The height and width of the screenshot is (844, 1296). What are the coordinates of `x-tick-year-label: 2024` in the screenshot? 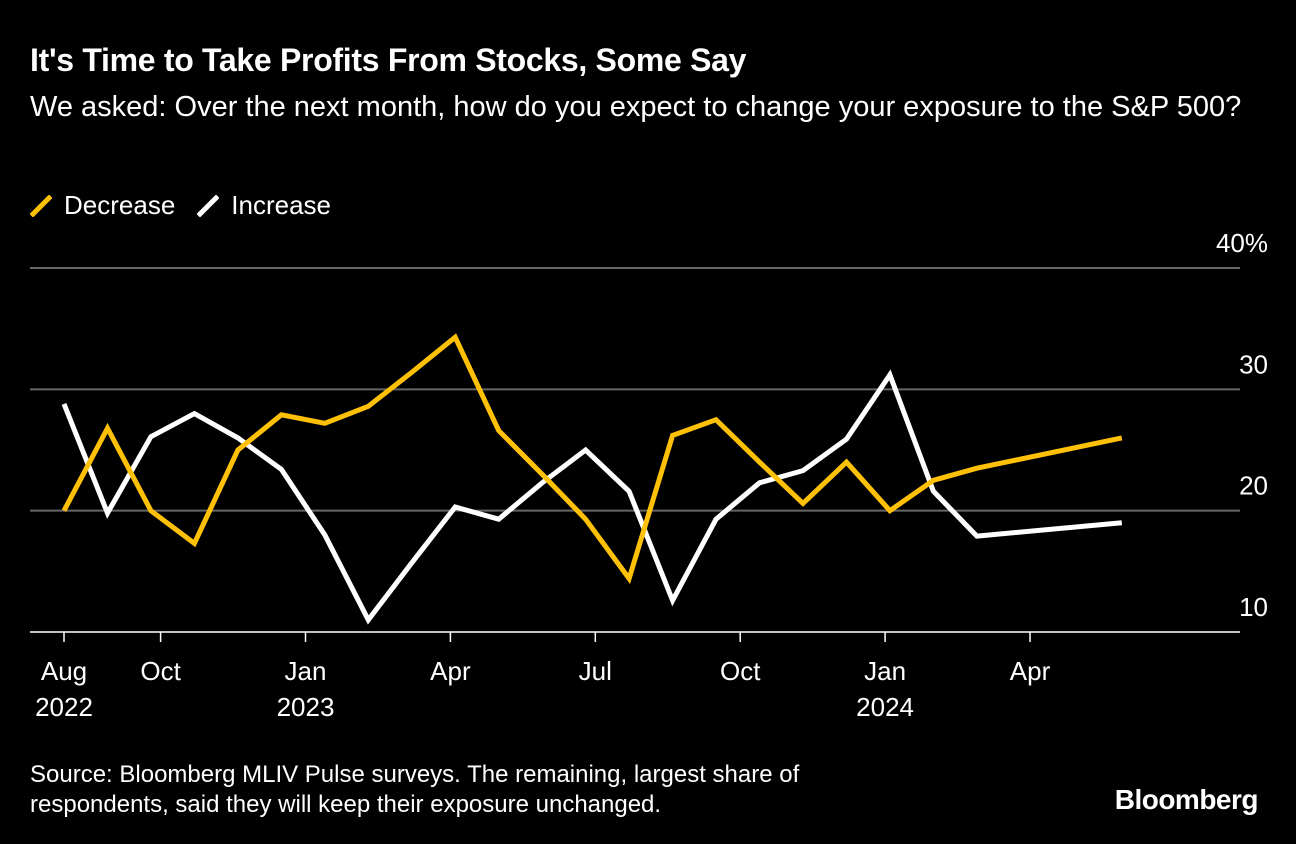 It's located at (885, 707).